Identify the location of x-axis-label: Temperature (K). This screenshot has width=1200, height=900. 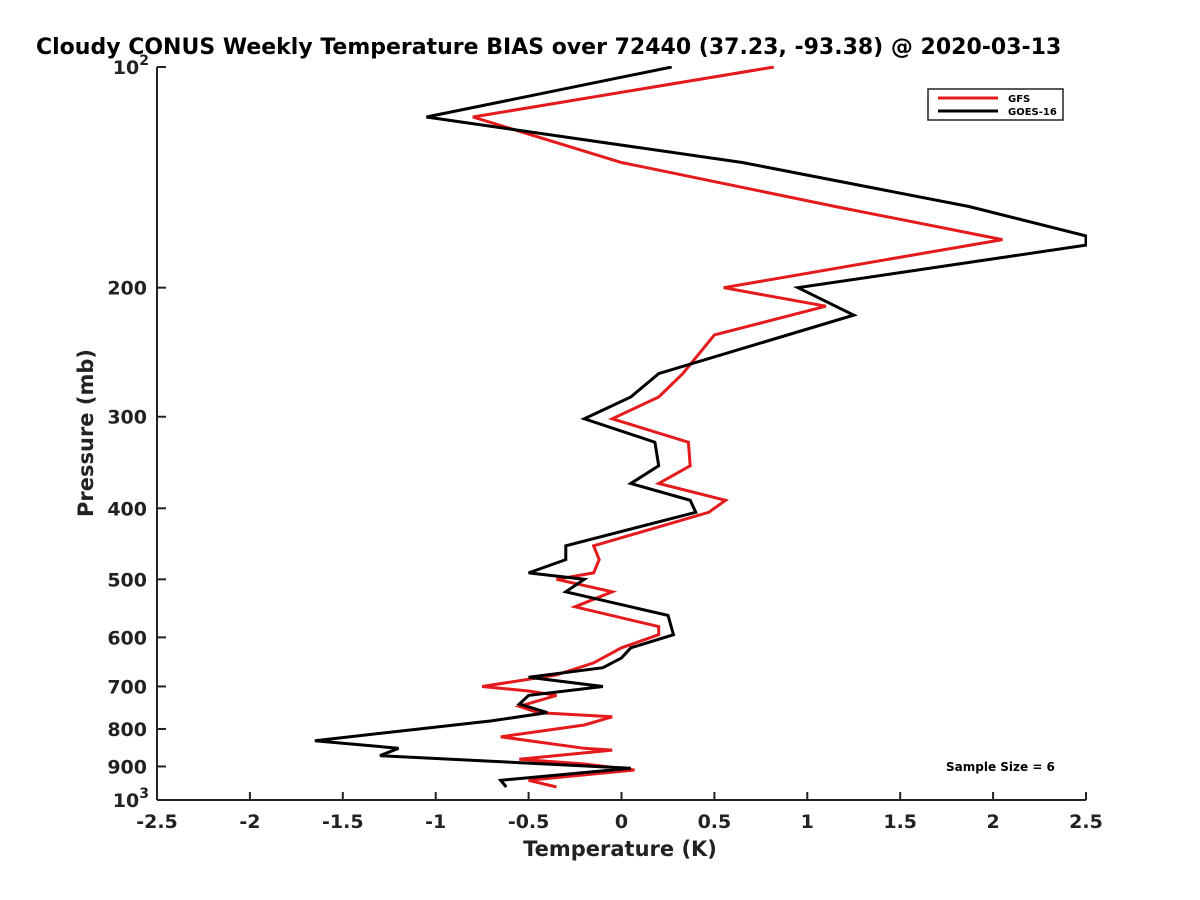
(620, 849).